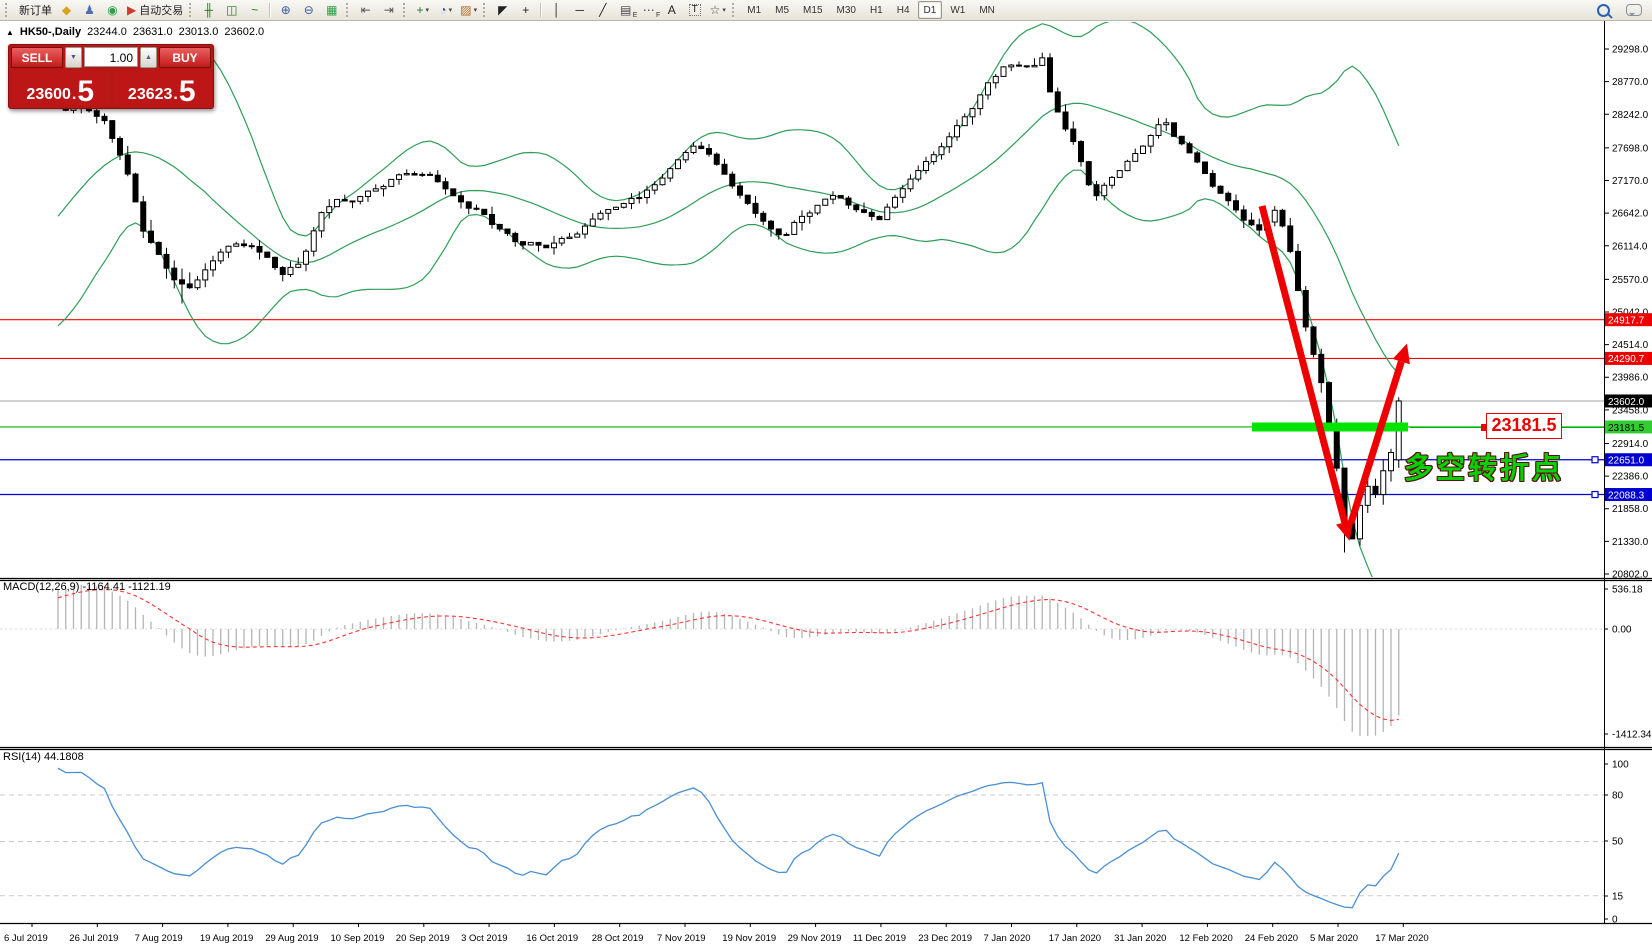 The width and height of the screenshot is (1652, 944). What do you see at coordinates (1630, 410) in the screenshot?
I see `svg-text: 23458.0` at bounding box center [1630, 410].